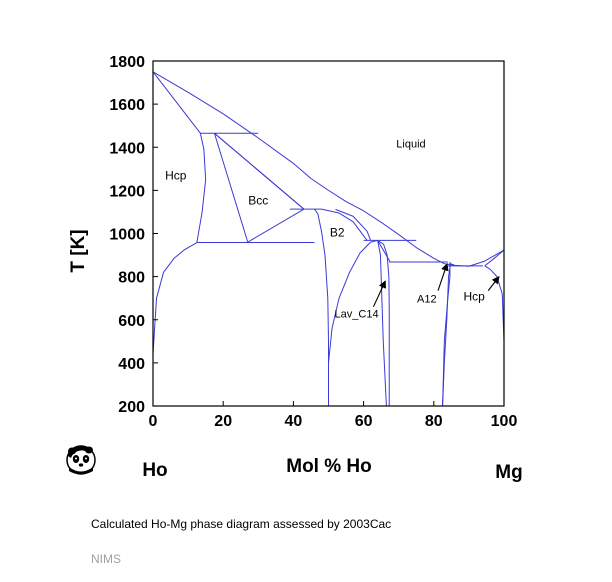  I want to click on boundary-hcp-bcc-right, so click(201, 188).